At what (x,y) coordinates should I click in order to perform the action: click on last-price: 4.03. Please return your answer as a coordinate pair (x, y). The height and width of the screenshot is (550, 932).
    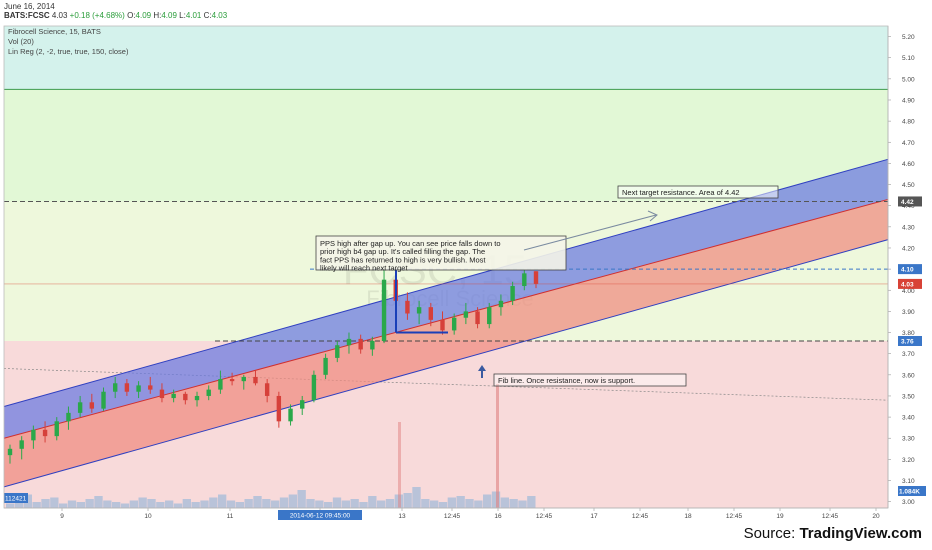
    Looking at the image, I should click on (59, 15).